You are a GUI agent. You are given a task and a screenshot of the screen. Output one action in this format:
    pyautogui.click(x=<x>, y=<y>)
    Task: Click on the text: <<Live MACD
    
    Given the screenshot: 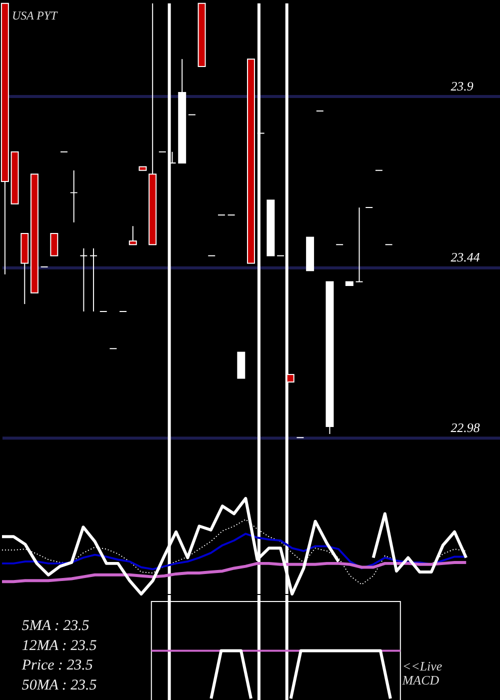 What is the action you would take?
    pyautogui.click(x=421, y=673)
    